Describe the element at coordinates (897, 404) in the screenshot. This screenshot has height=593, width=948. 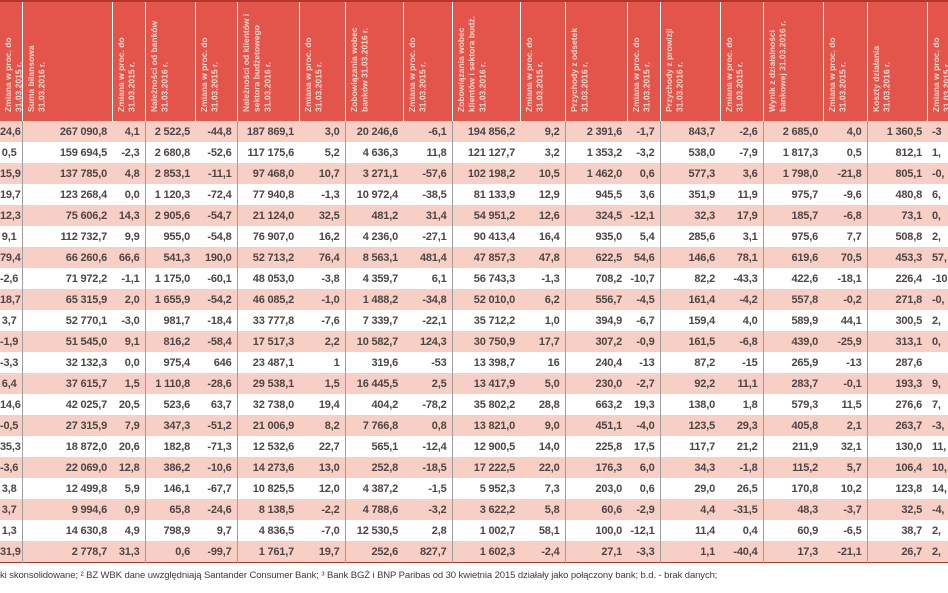
I see `table-cell: 276,6` at that location.